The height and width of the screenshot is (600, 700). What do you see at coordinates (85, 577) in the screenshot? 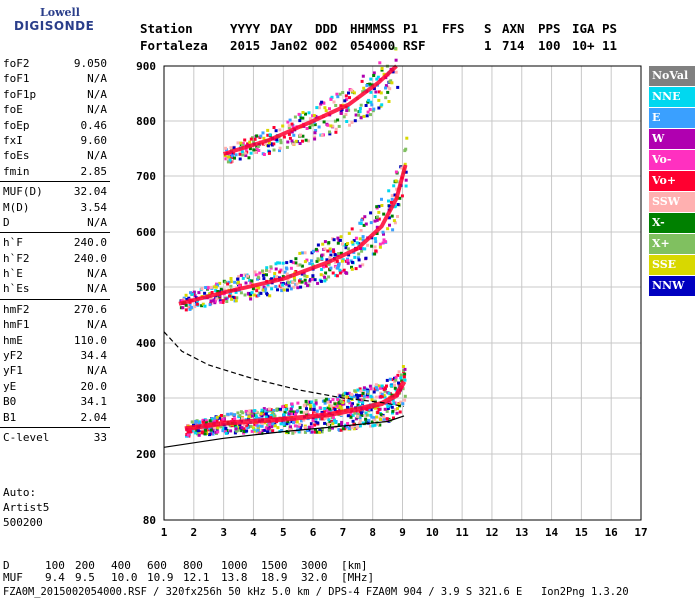
I see `muf_label-value: 9.5` at bounding box center [85, 577].